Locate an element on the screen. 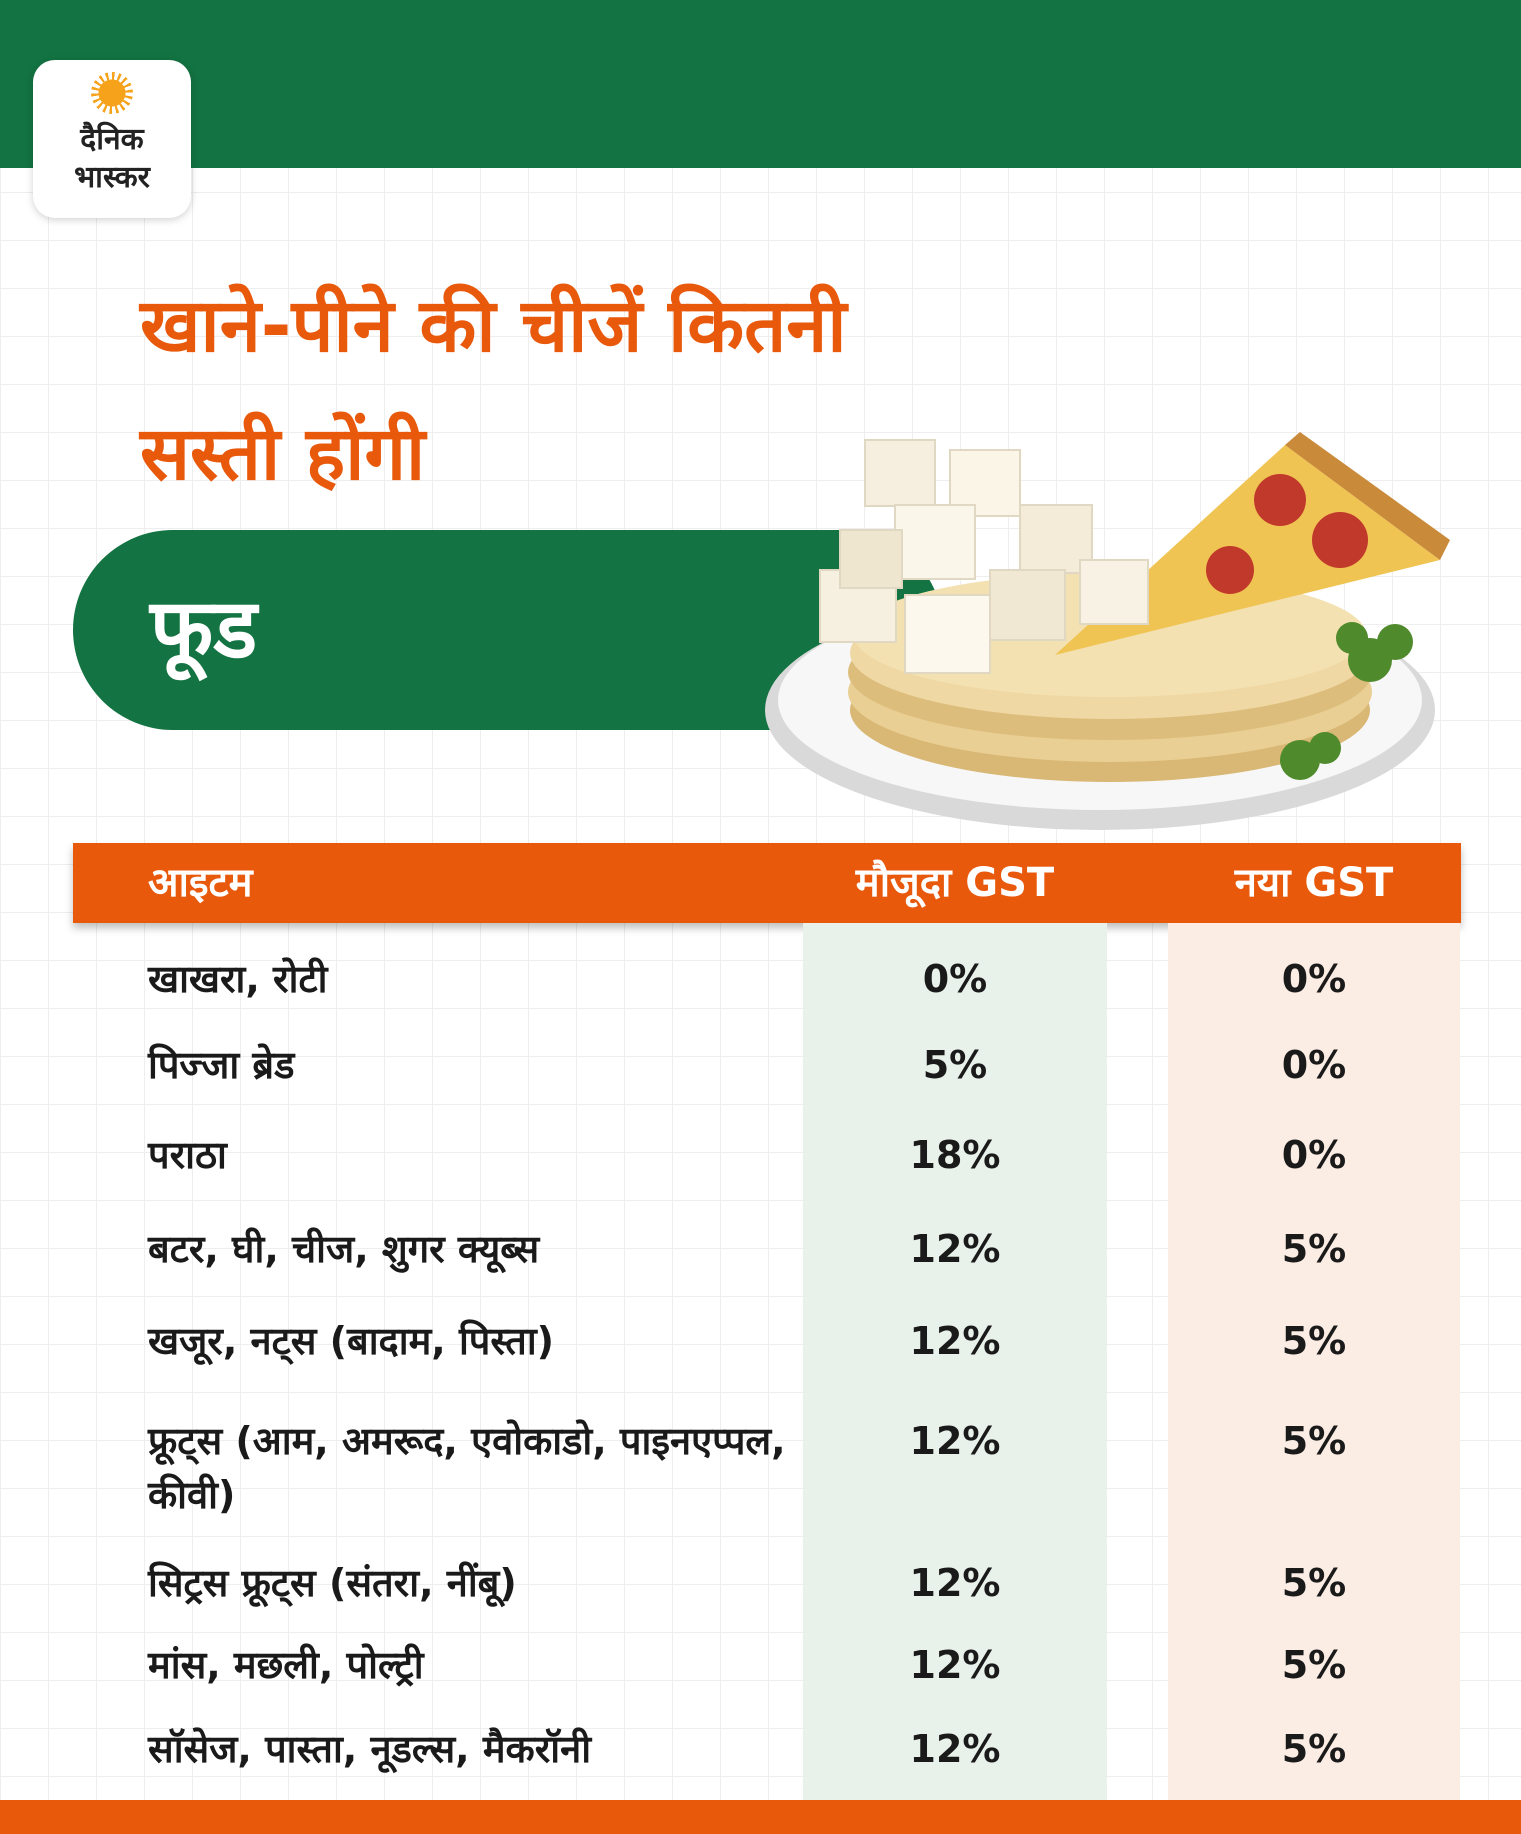  row-item: खजूर, नट्स (बादाम, पिस्ता) is located at coordinates (351, 1341).